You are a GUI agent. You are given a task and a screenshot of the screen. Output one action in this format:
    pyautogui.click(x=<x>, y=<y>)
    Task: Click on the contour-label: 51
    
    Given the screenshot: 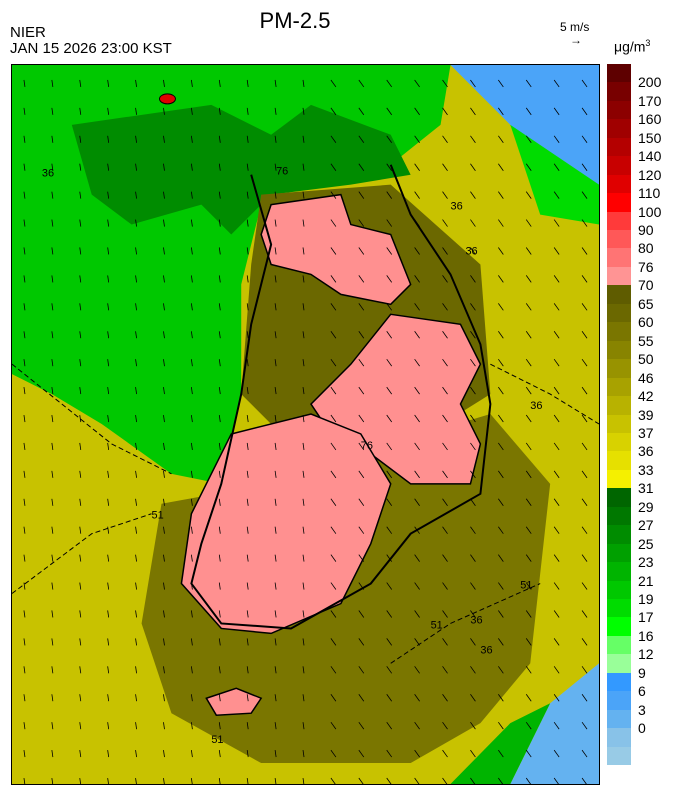 What is the action you would take?
    pyautogui.click(x=437, y=625)
    